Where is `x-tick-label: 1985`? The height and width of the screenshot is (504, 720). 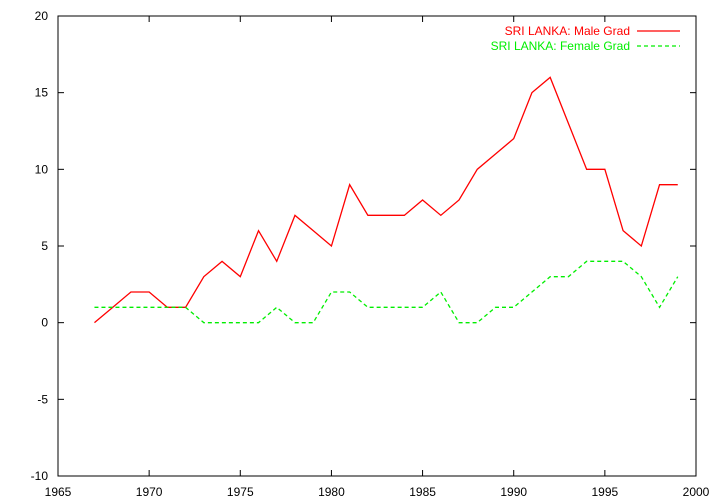
x-tick-label: 1985 is located at coordinates (422, 492).